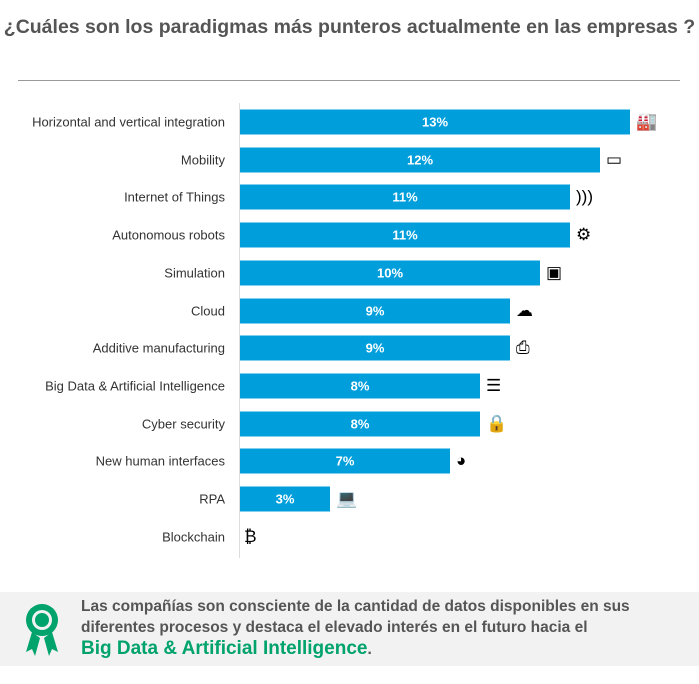 This screenshot has height=684, width=699. Describe the element at coordinates (135, 386) in the screenshot. I see `category-label: Big Data & Artificial Intelligence` at that location.